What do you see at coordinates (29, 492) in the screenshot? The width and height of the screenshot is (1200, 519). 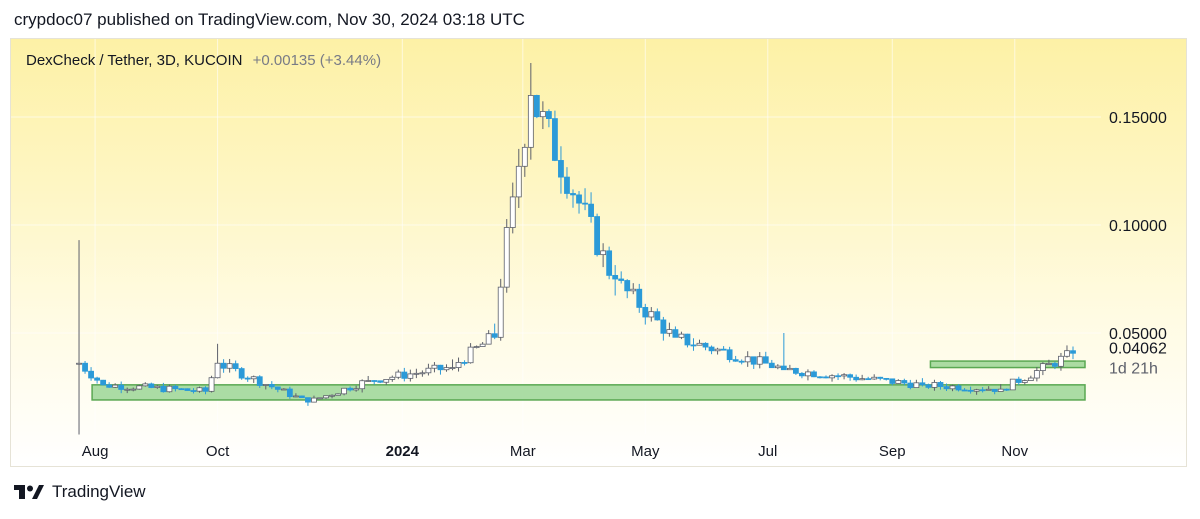 I see `tradingview-logo-icon` at bounding box center [29, 492].